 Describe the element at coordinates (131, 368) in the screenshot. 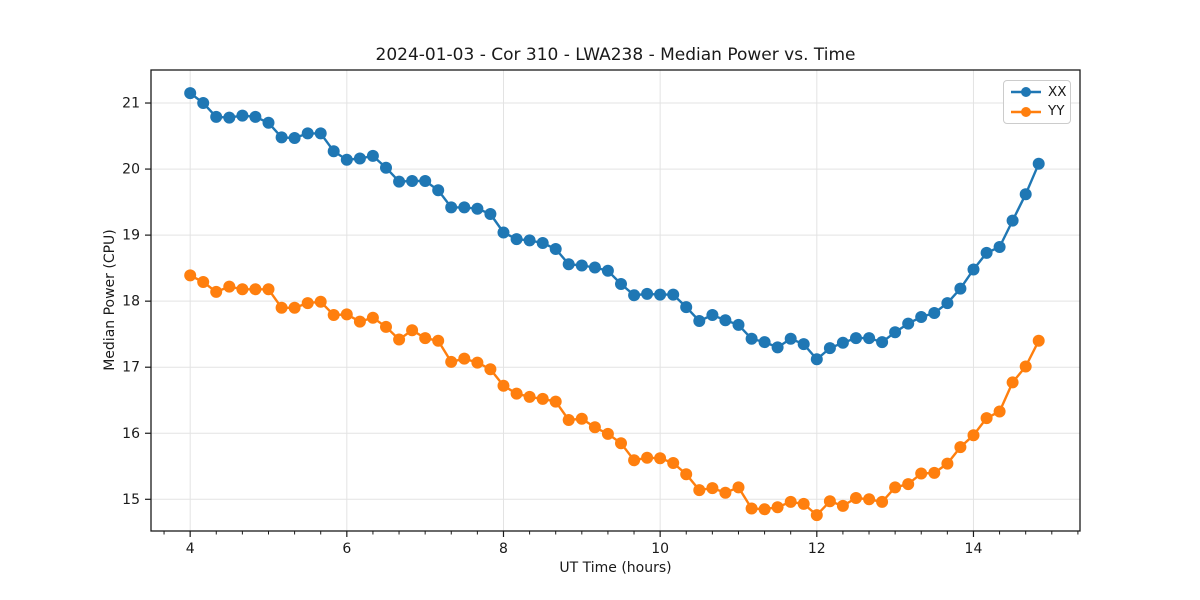

I see `y-tick-label: 17` at that location.